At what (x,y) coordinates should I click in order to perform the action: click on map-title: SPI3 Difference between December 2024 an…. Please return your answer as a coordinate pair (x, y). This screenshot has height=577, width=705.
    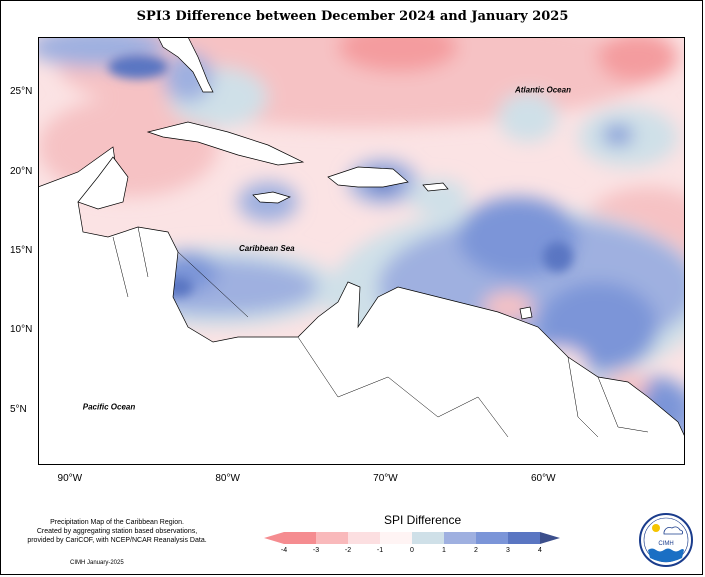
    Looking at the image, I should click on (352, 16).